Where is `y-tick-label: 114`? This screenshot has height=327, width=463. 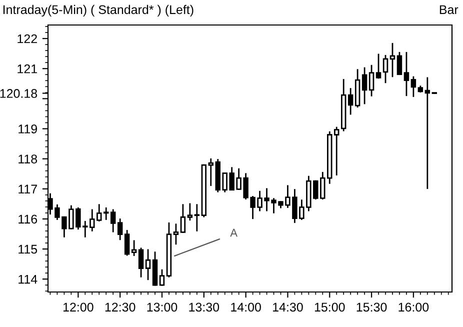
y-tick-label: 114 is located at coordinates (28, 279).